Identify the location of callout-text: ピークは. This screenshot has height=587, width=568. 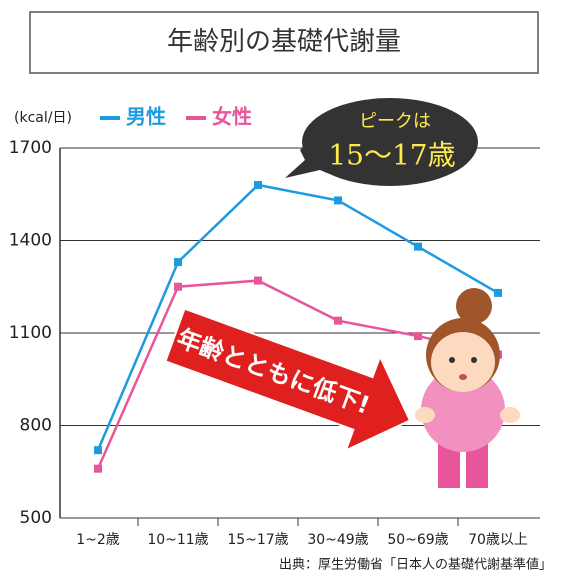
(395, 121).